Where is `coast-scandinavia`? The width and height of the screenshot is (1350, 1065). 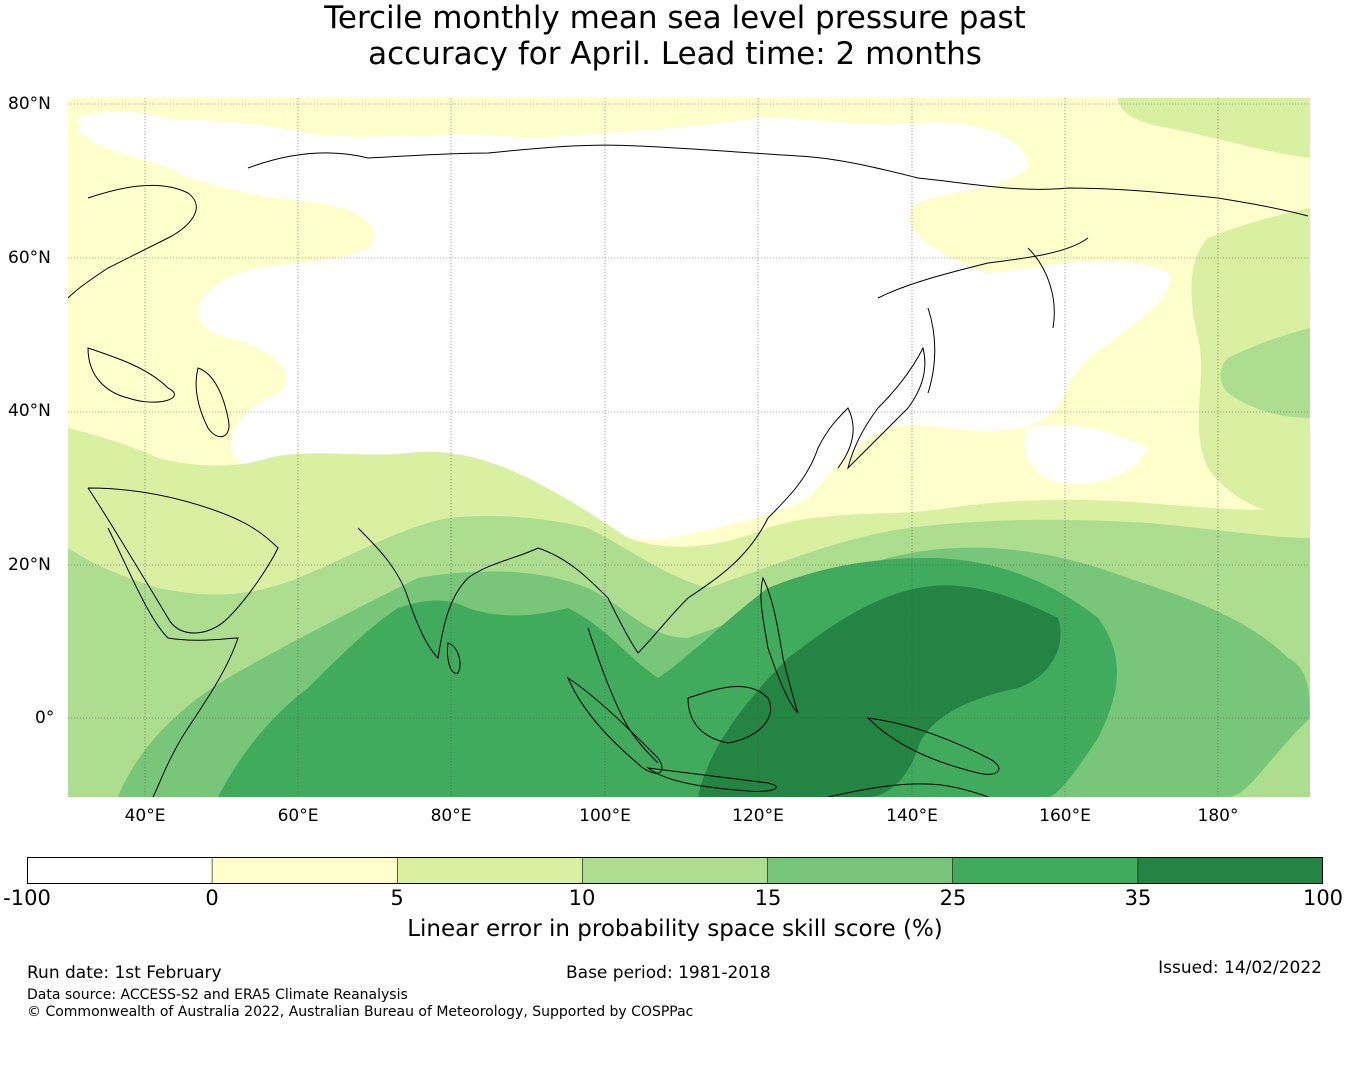
coast-scandinavia is located at coordinates (132, 241).